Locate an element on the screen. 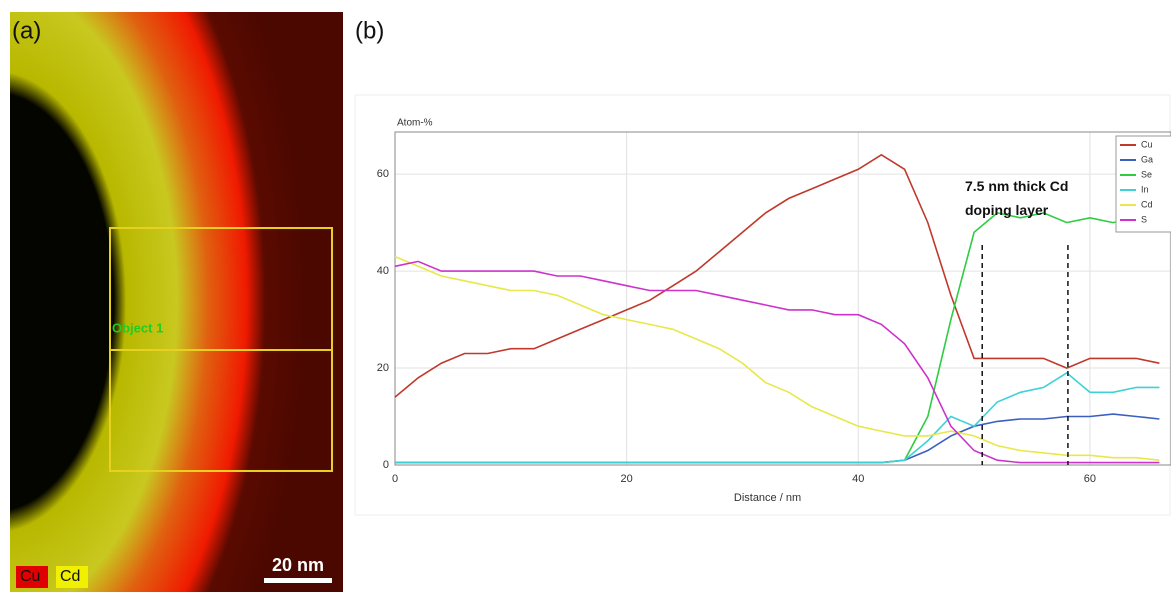  panel-label: (a) is located at coordinates (26, 30).